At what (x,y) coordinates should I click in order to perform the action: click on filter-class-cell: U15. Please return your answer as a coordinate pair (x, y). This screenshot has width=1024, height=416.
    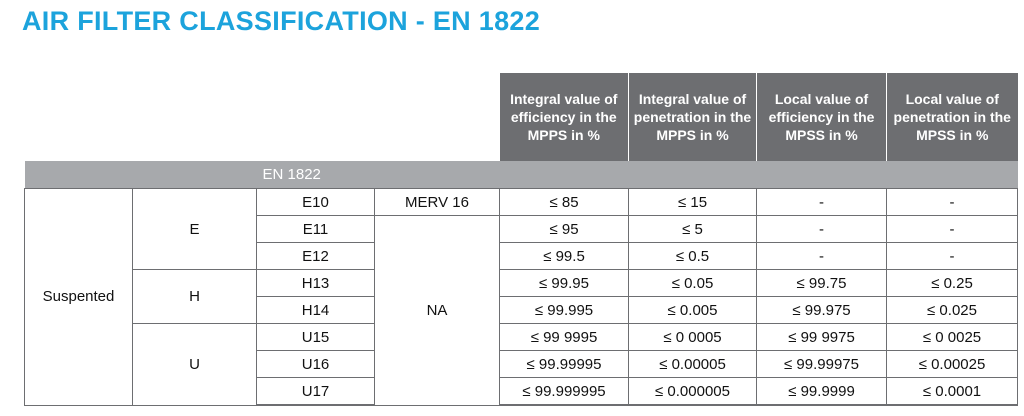
    Looking at the image, I should click on (315, 337).